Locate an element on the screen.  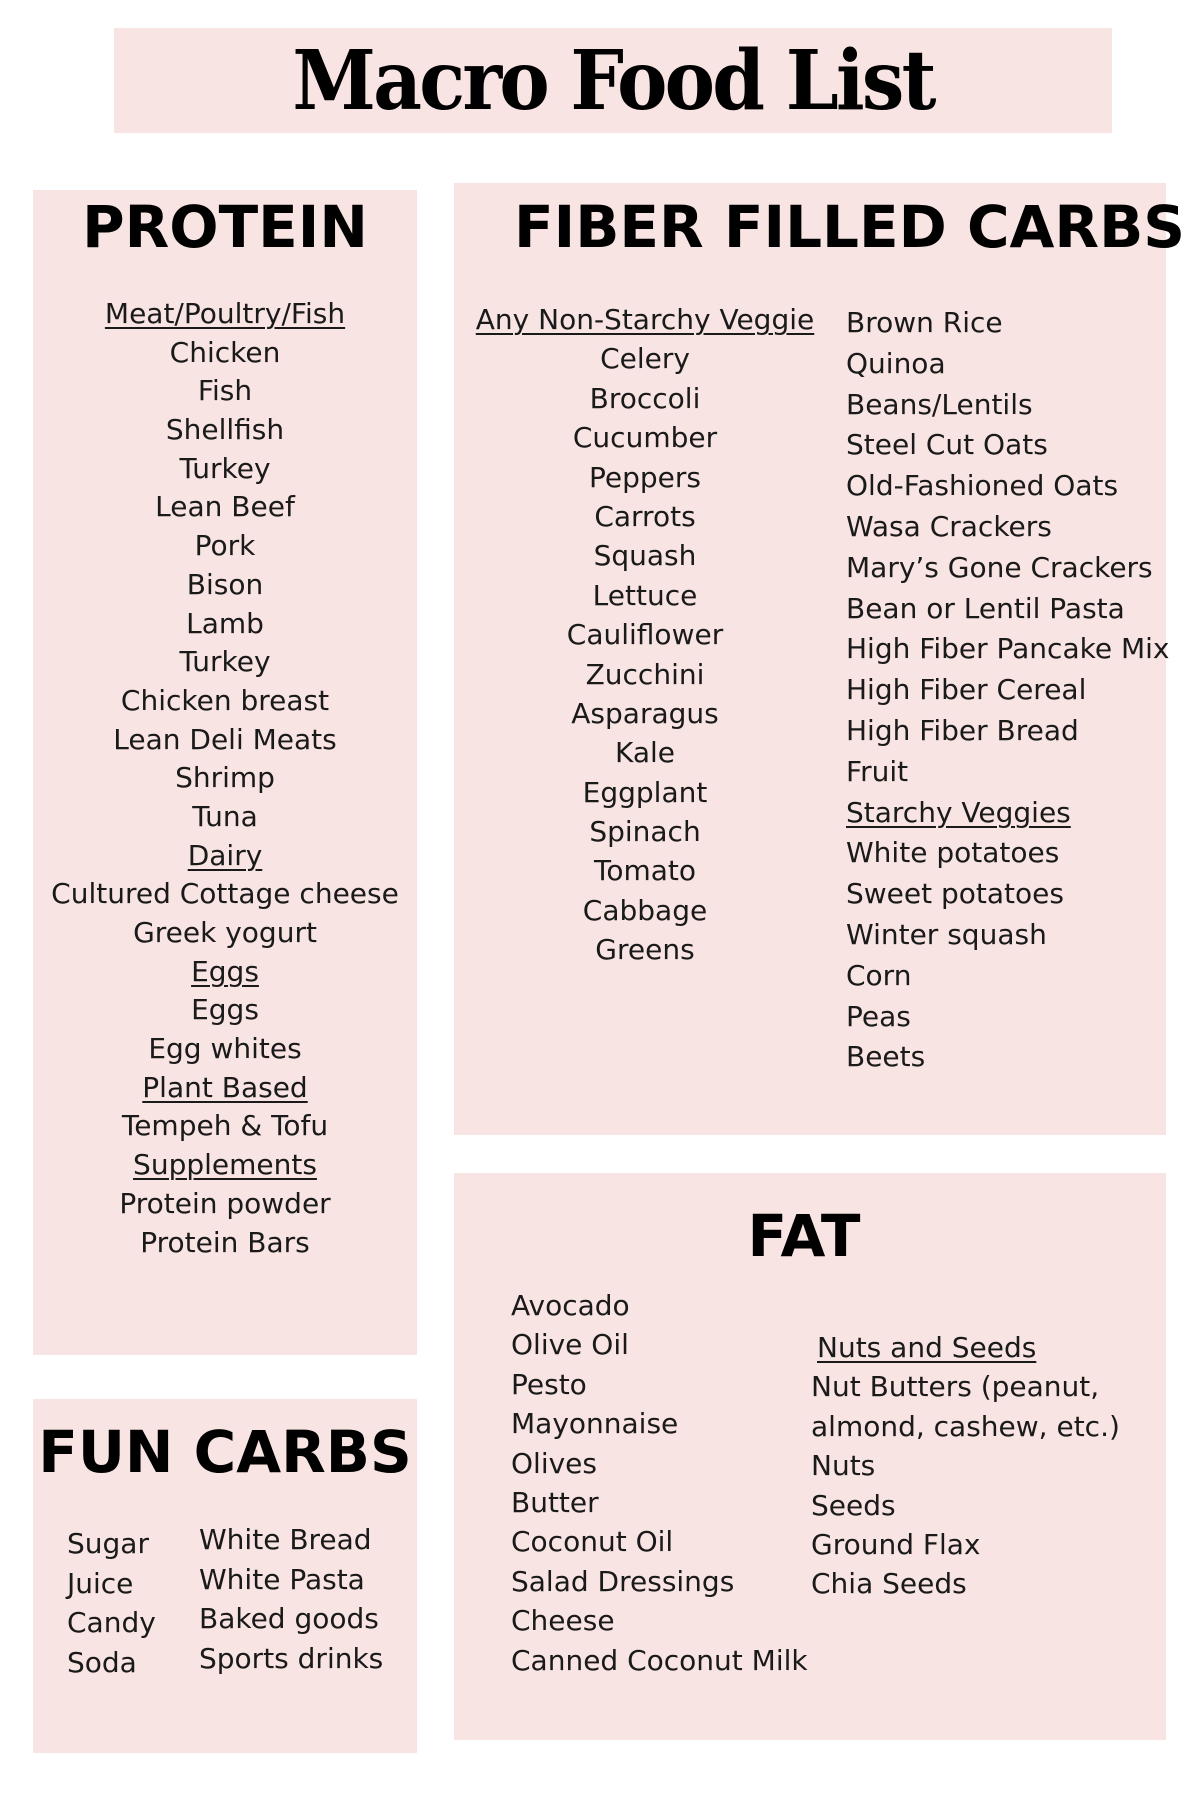
list-item: High Fiber Pancake Mix is located at coordinates (1008, 649).